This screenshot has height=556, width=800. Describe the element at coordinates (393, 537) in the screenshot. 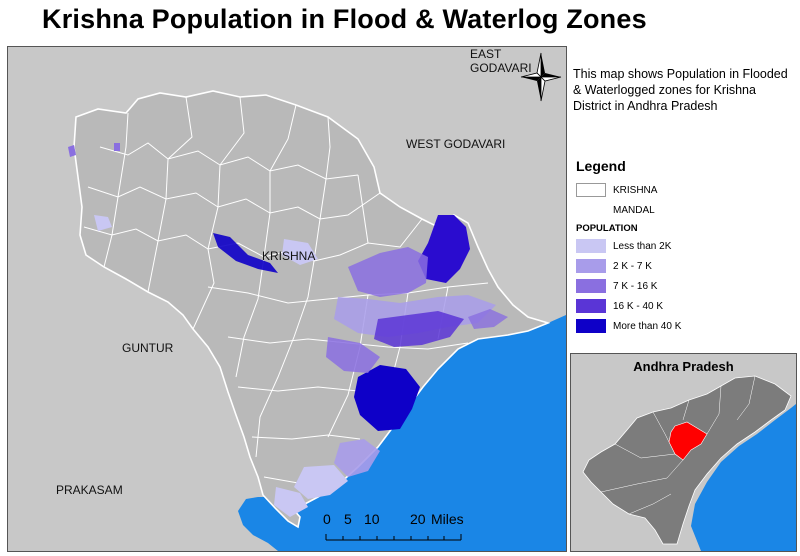

I see `scale-bar` at that location.